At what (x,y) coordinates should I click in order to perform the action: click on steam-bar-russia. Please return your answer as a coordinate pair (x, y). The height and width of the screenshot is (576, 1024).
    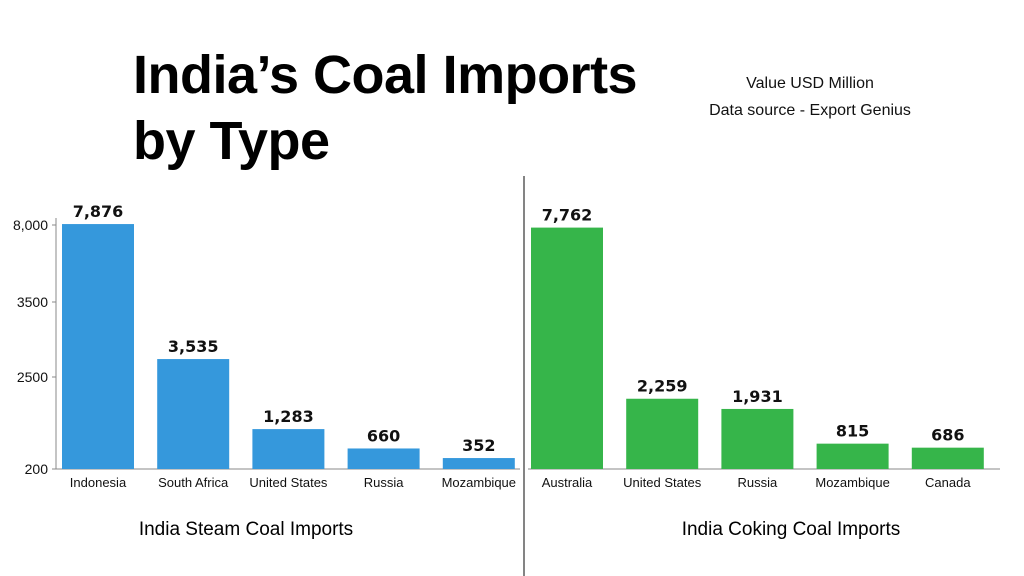
    Looking at the image, I should click on (383, 458).